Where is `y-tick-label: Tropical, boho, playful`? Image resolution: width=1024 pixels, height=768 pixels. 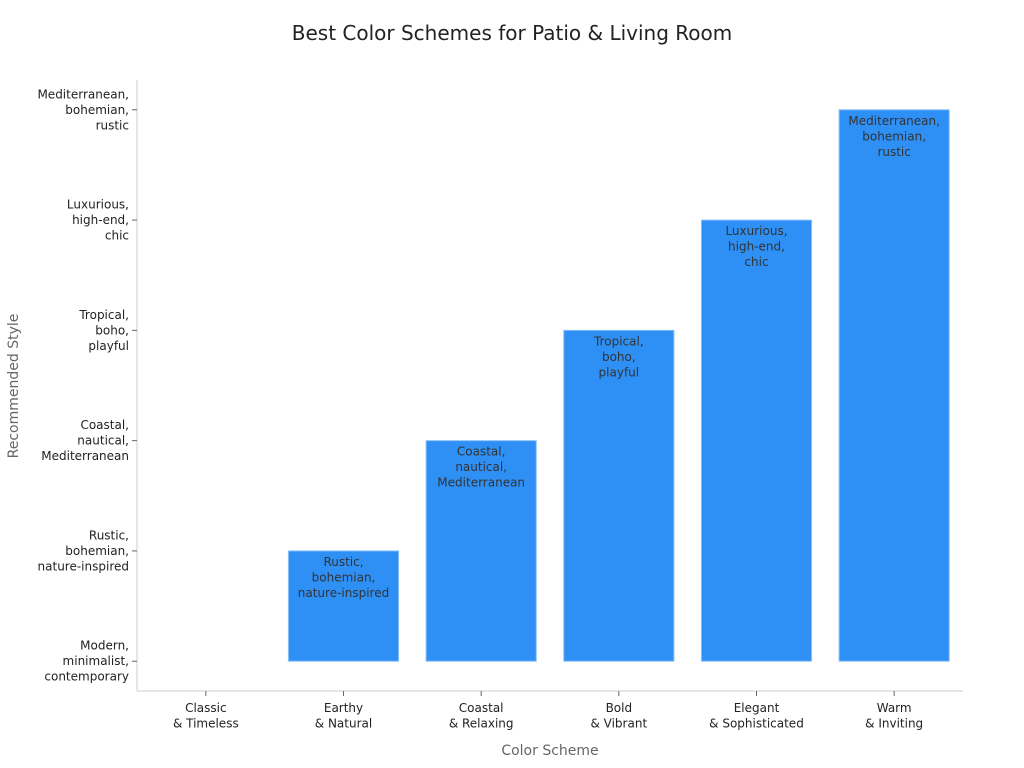
y-tick-label: Tropical, boho, playful is located at coordinates (103, 330).